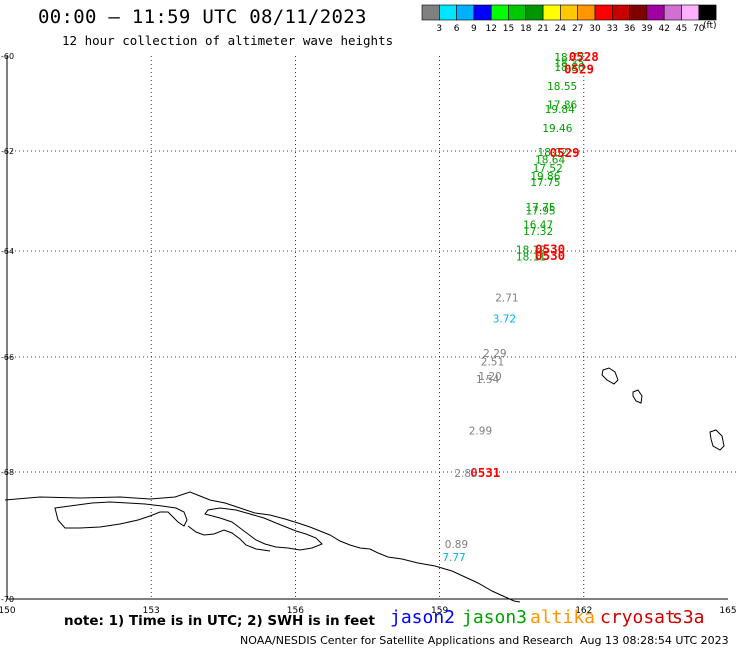 The width and height of the screenshot is (740, 650). I want to click on legend-tick-label: 36, so click(630, 29).